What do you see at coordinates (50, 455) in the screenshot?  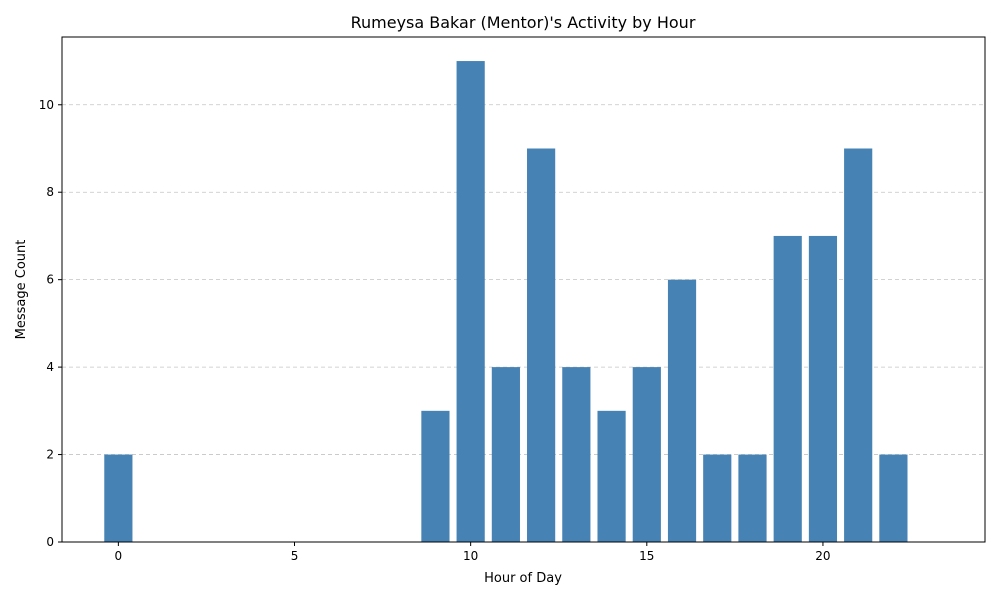 I see `y-tick-label: 2` at bounding box center [50, 455].